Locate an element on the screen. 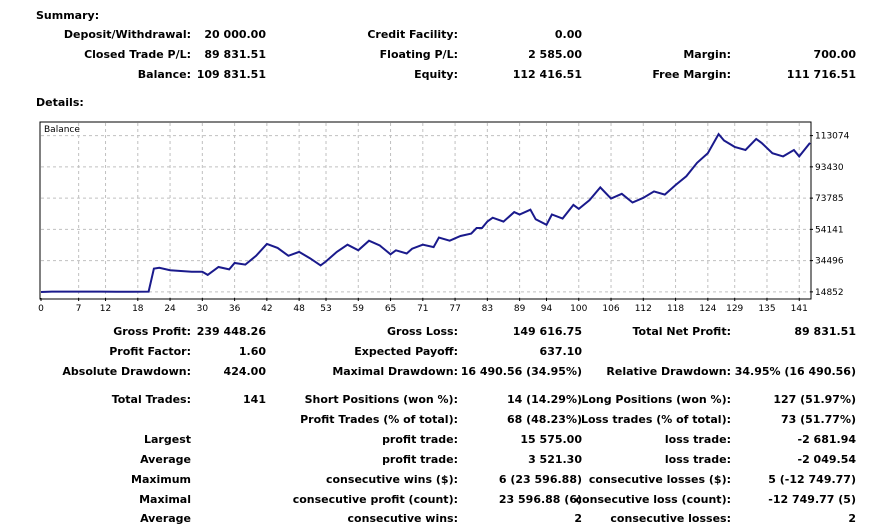 The width and height of the screenshot is (889, 526). largest-label: Largest is located at coordinates (167, 439).